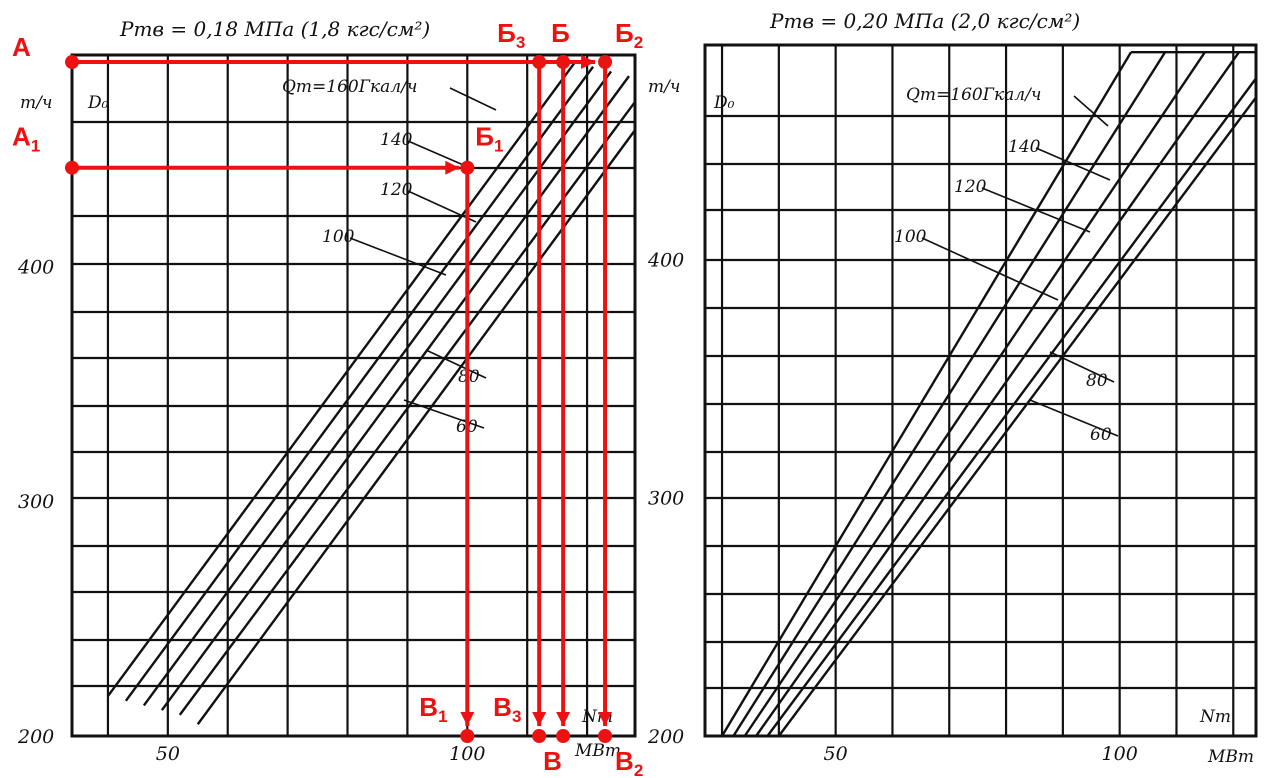 This screenshot has width=1277, height=778. I want to click on chart-right-x-symbol: Nт, so click(1215, 717).